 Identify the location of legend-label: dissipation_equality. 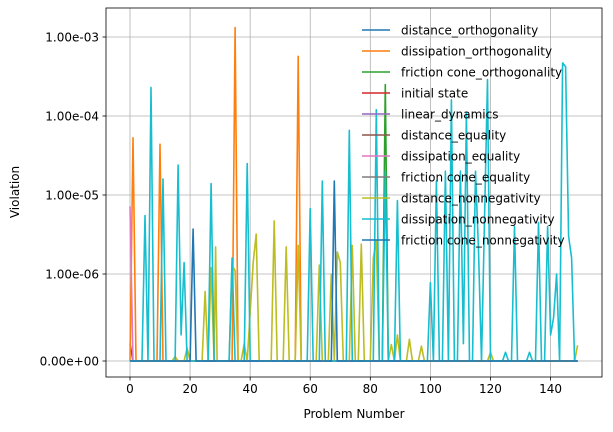
(460, 157).